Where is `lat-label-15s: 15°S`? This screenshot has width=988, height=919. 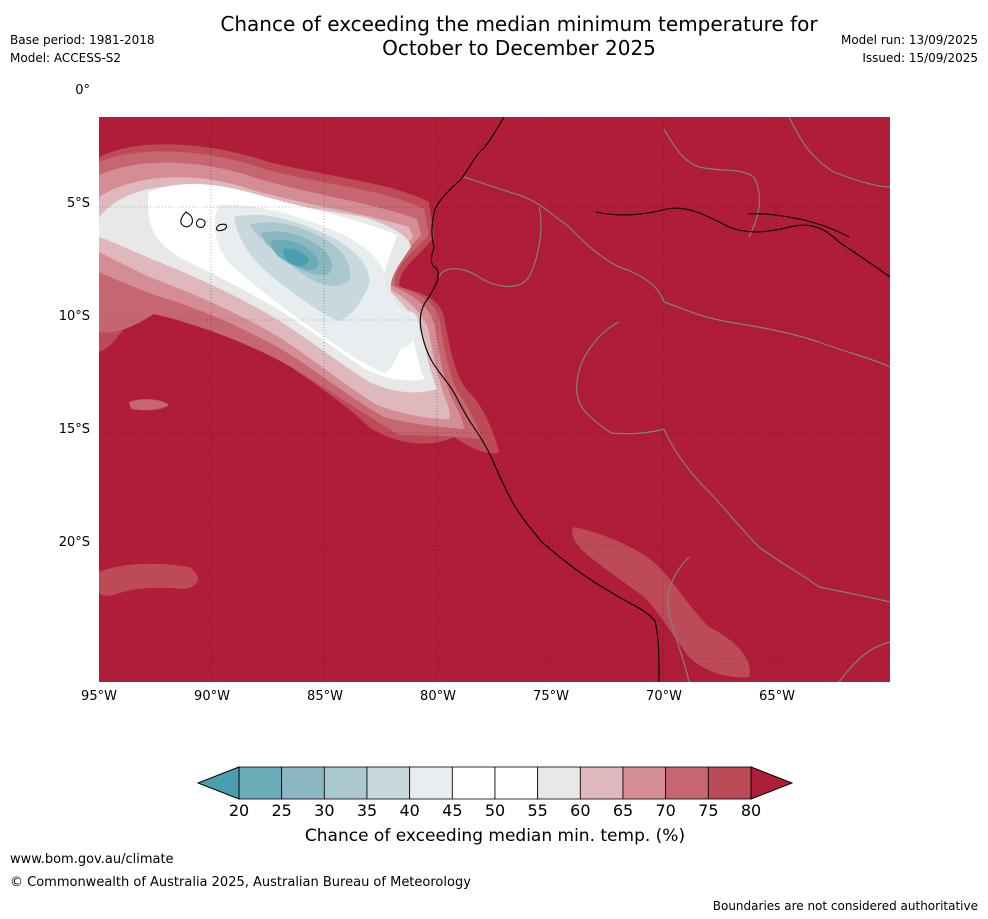 lat-label-15s: 15°S is located at coordinates (74, 429).